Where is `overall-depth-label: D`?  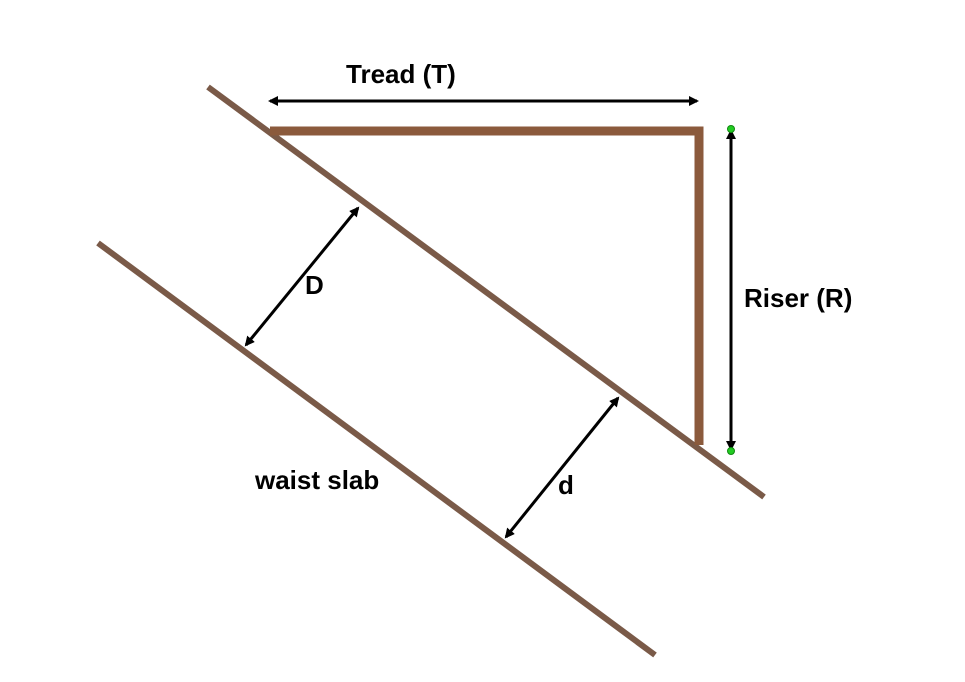
overall-depth-label: D is located at coordinates (314, 285).